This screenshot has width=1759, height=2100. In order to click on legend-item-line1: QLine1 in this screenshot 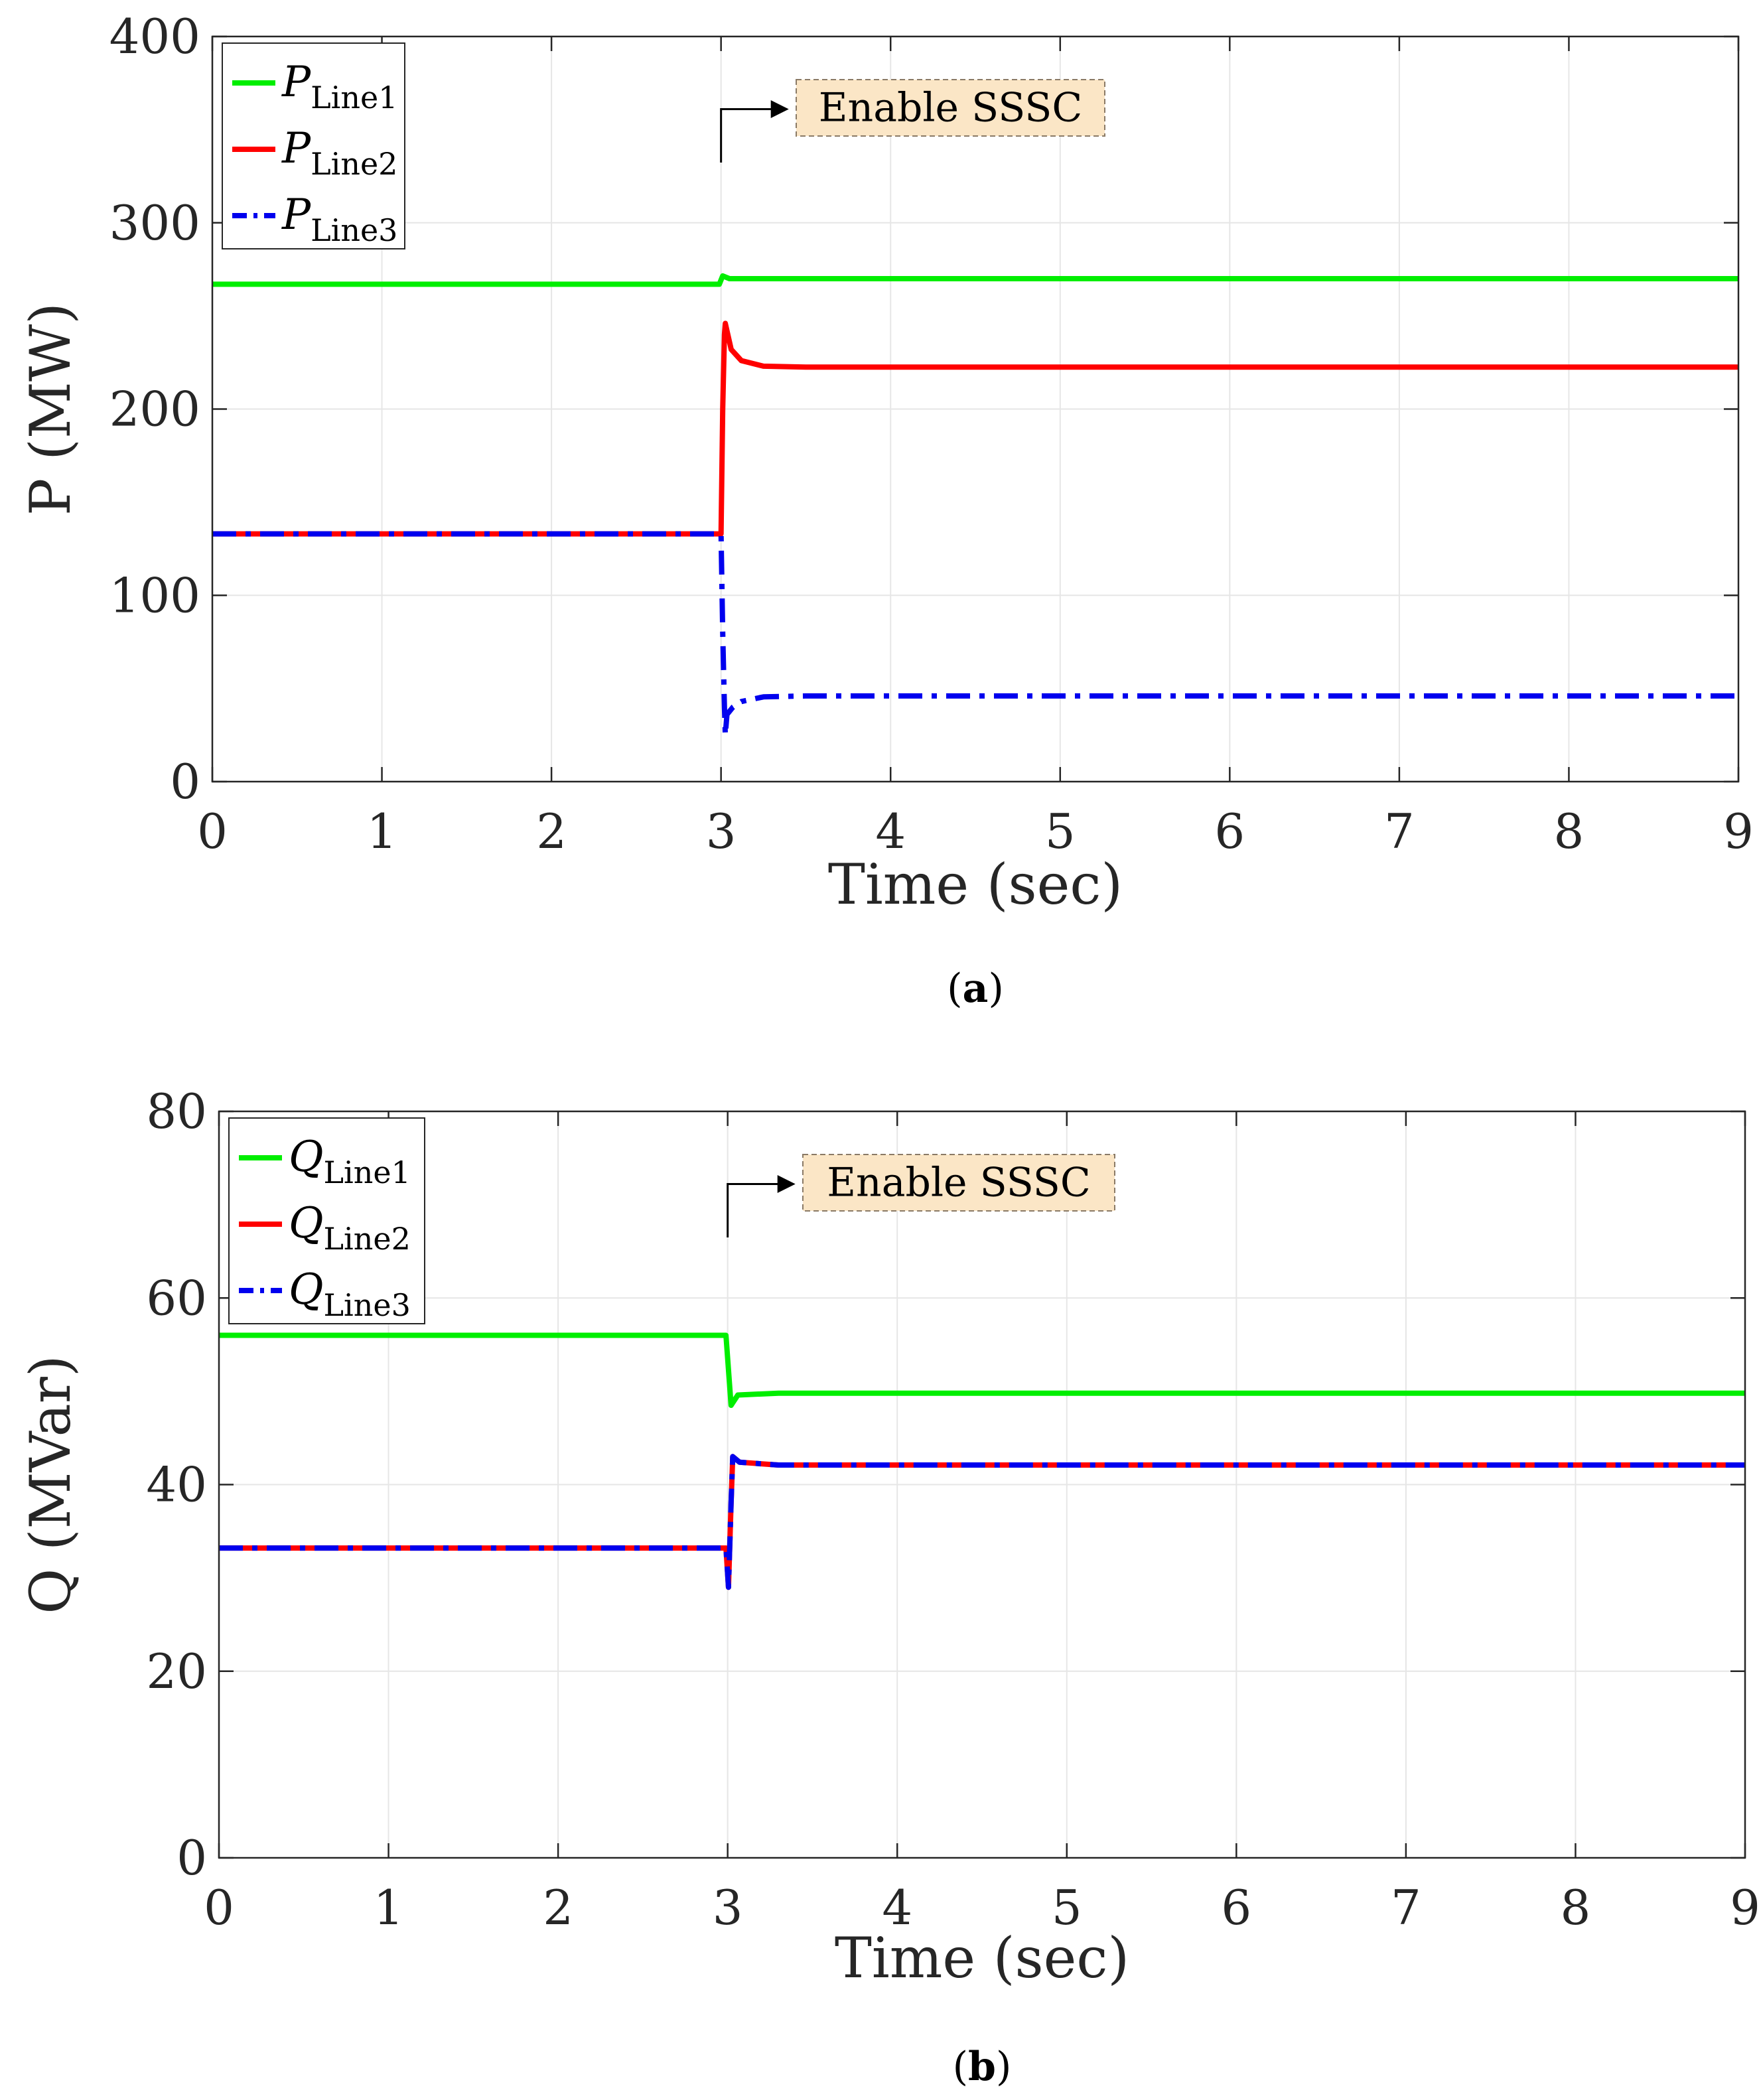, I will do `click(350, 1161)`.